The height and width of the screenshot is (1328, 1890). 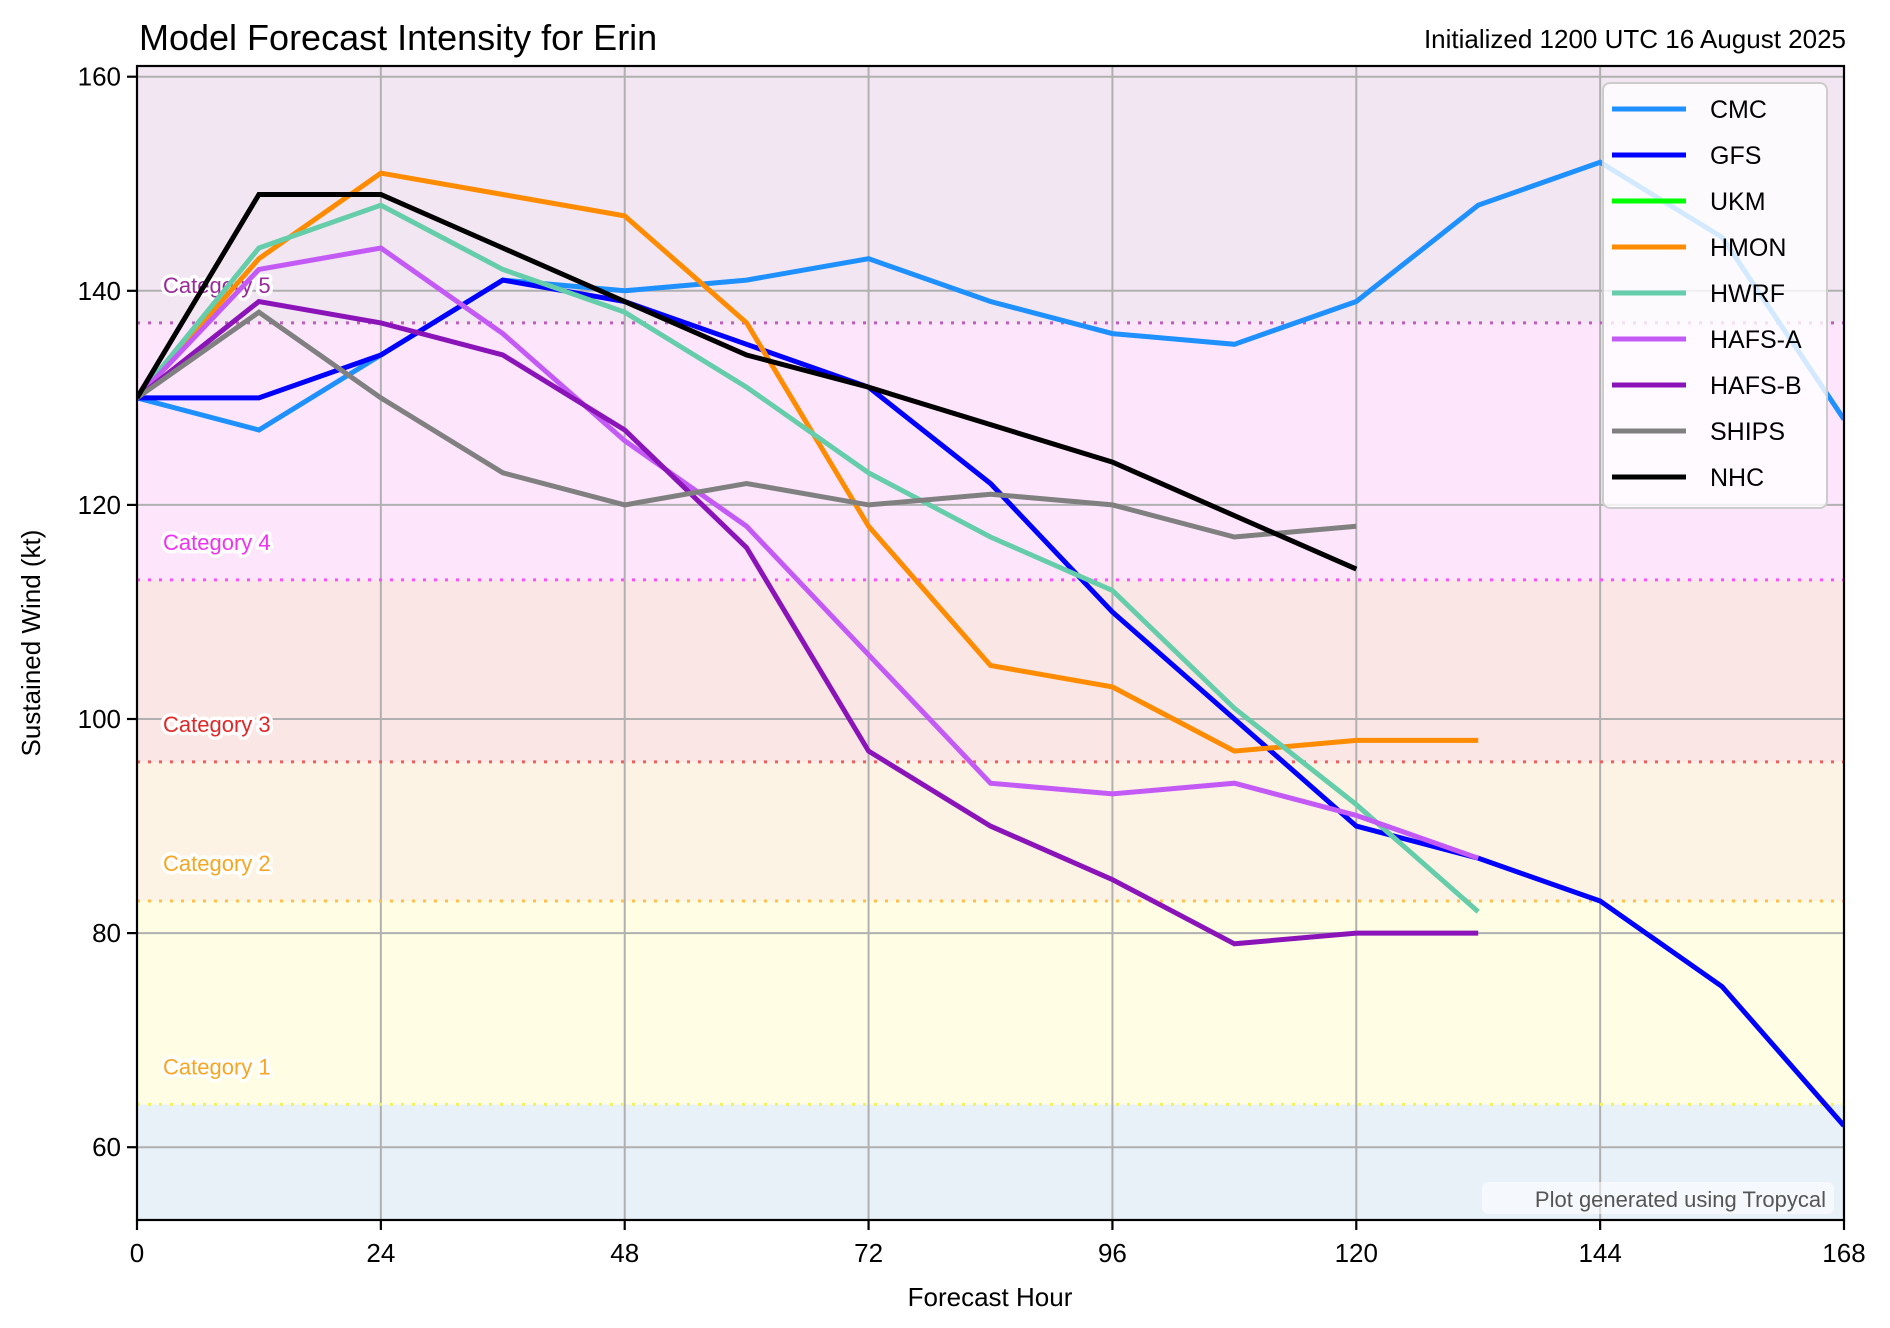 I want to click on x-axis-ticks: 0 24 48 72 96 120 144 168, so click(x=998, y=1244).